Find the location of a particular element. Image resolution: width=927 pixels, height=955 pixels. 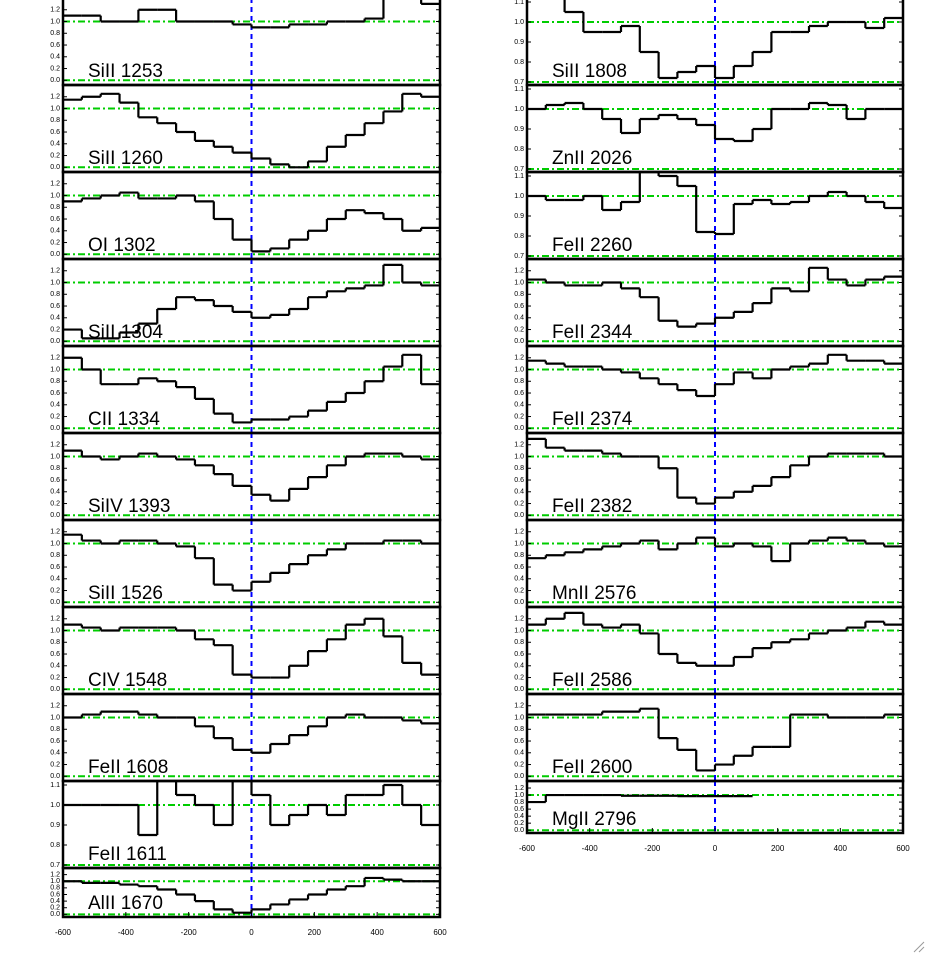

resize-grip is located at coordinates (919, 947).